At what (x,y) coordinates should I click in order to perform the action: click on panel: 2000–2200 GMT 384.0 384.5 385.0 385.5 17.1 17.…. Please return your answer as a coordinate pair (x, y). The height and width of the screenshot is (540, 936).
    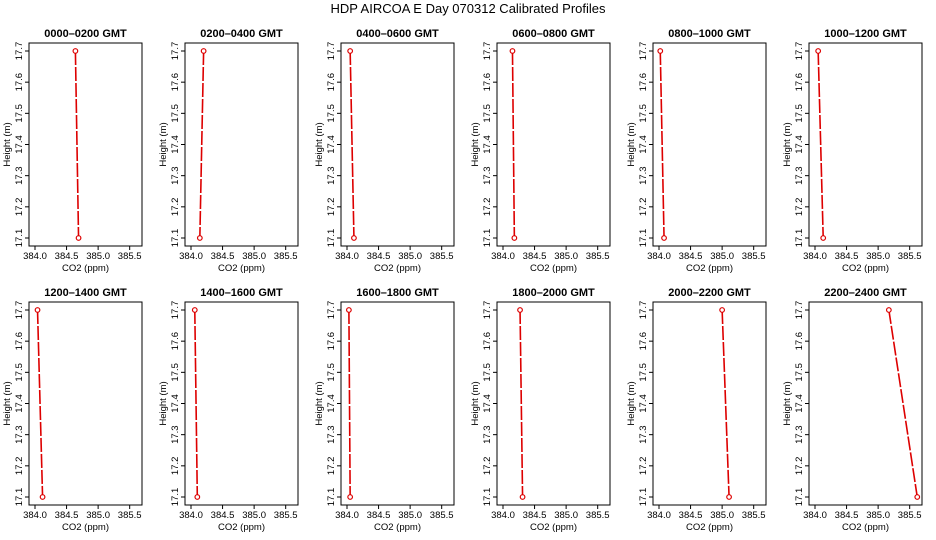
    Looking at the image, I should click on (696, 410).